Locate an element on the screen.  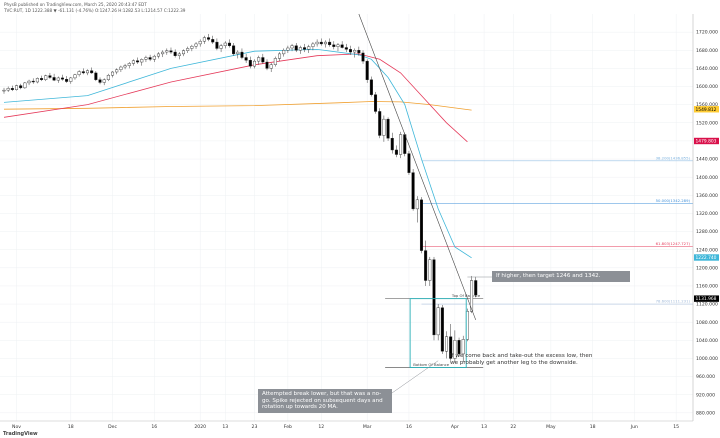
price-tick-label: 1040.000 is located at coordinates (707, 341).